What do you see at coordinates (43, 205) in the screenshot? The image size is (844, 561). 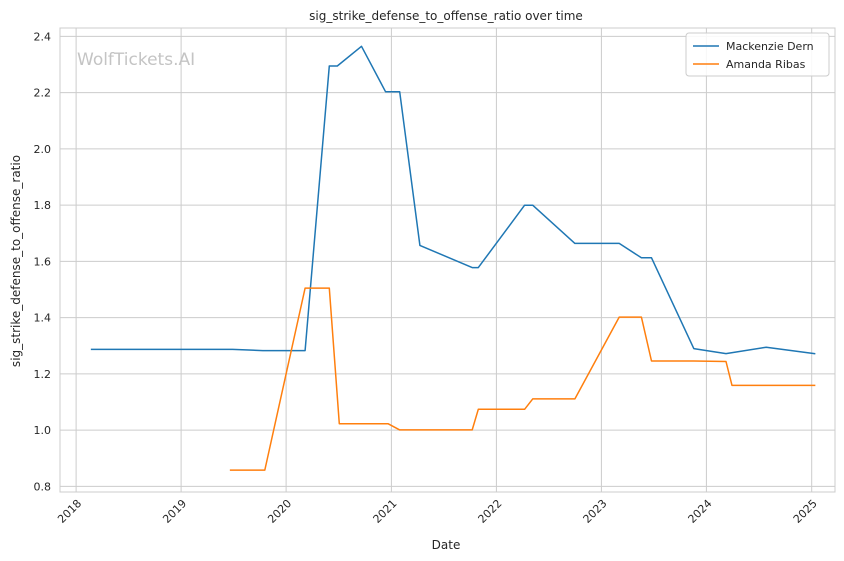 I see `y-tick-label-1-8: 1.8` at bounding box center [43, 205].